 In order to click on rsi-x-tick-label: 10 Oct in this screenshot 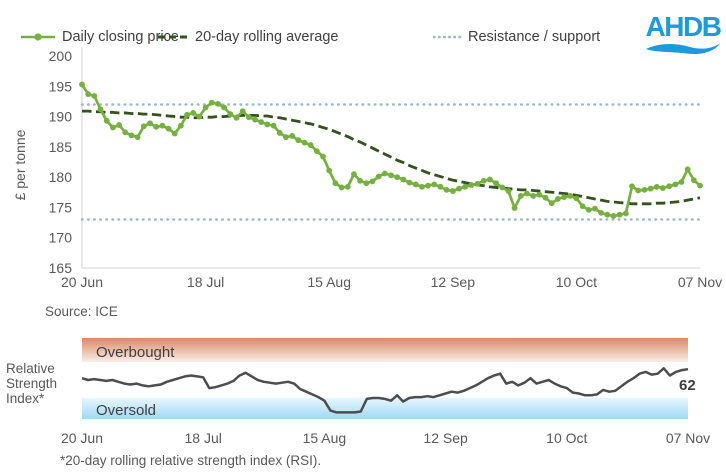, I will do `click(566, 438)`.